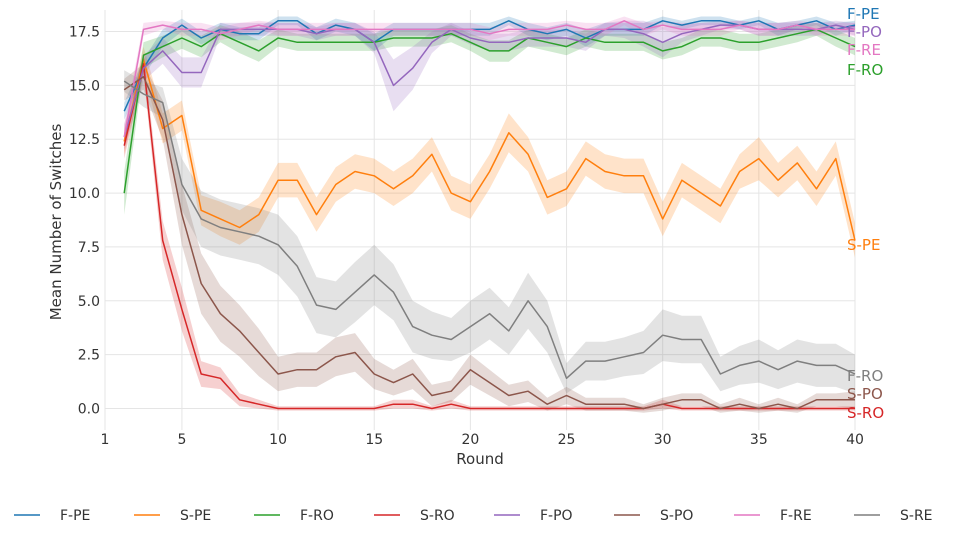 The image size is (960, 540). I want to click on legend-label-s-po: S-PO, so click(676, 516).